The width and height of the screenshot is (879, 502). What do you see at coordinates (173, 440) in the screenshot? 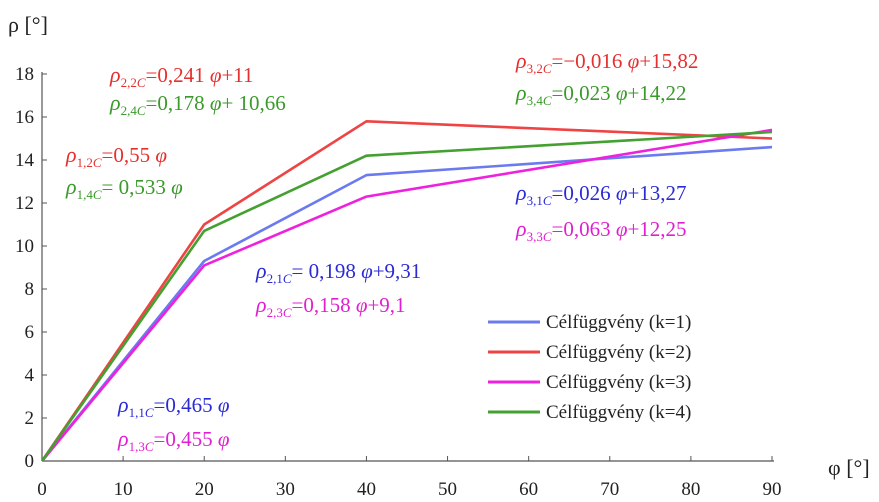
I see `equation-rho13: ρ1,3C=0,455 φ` at bounding box center [173, 440].